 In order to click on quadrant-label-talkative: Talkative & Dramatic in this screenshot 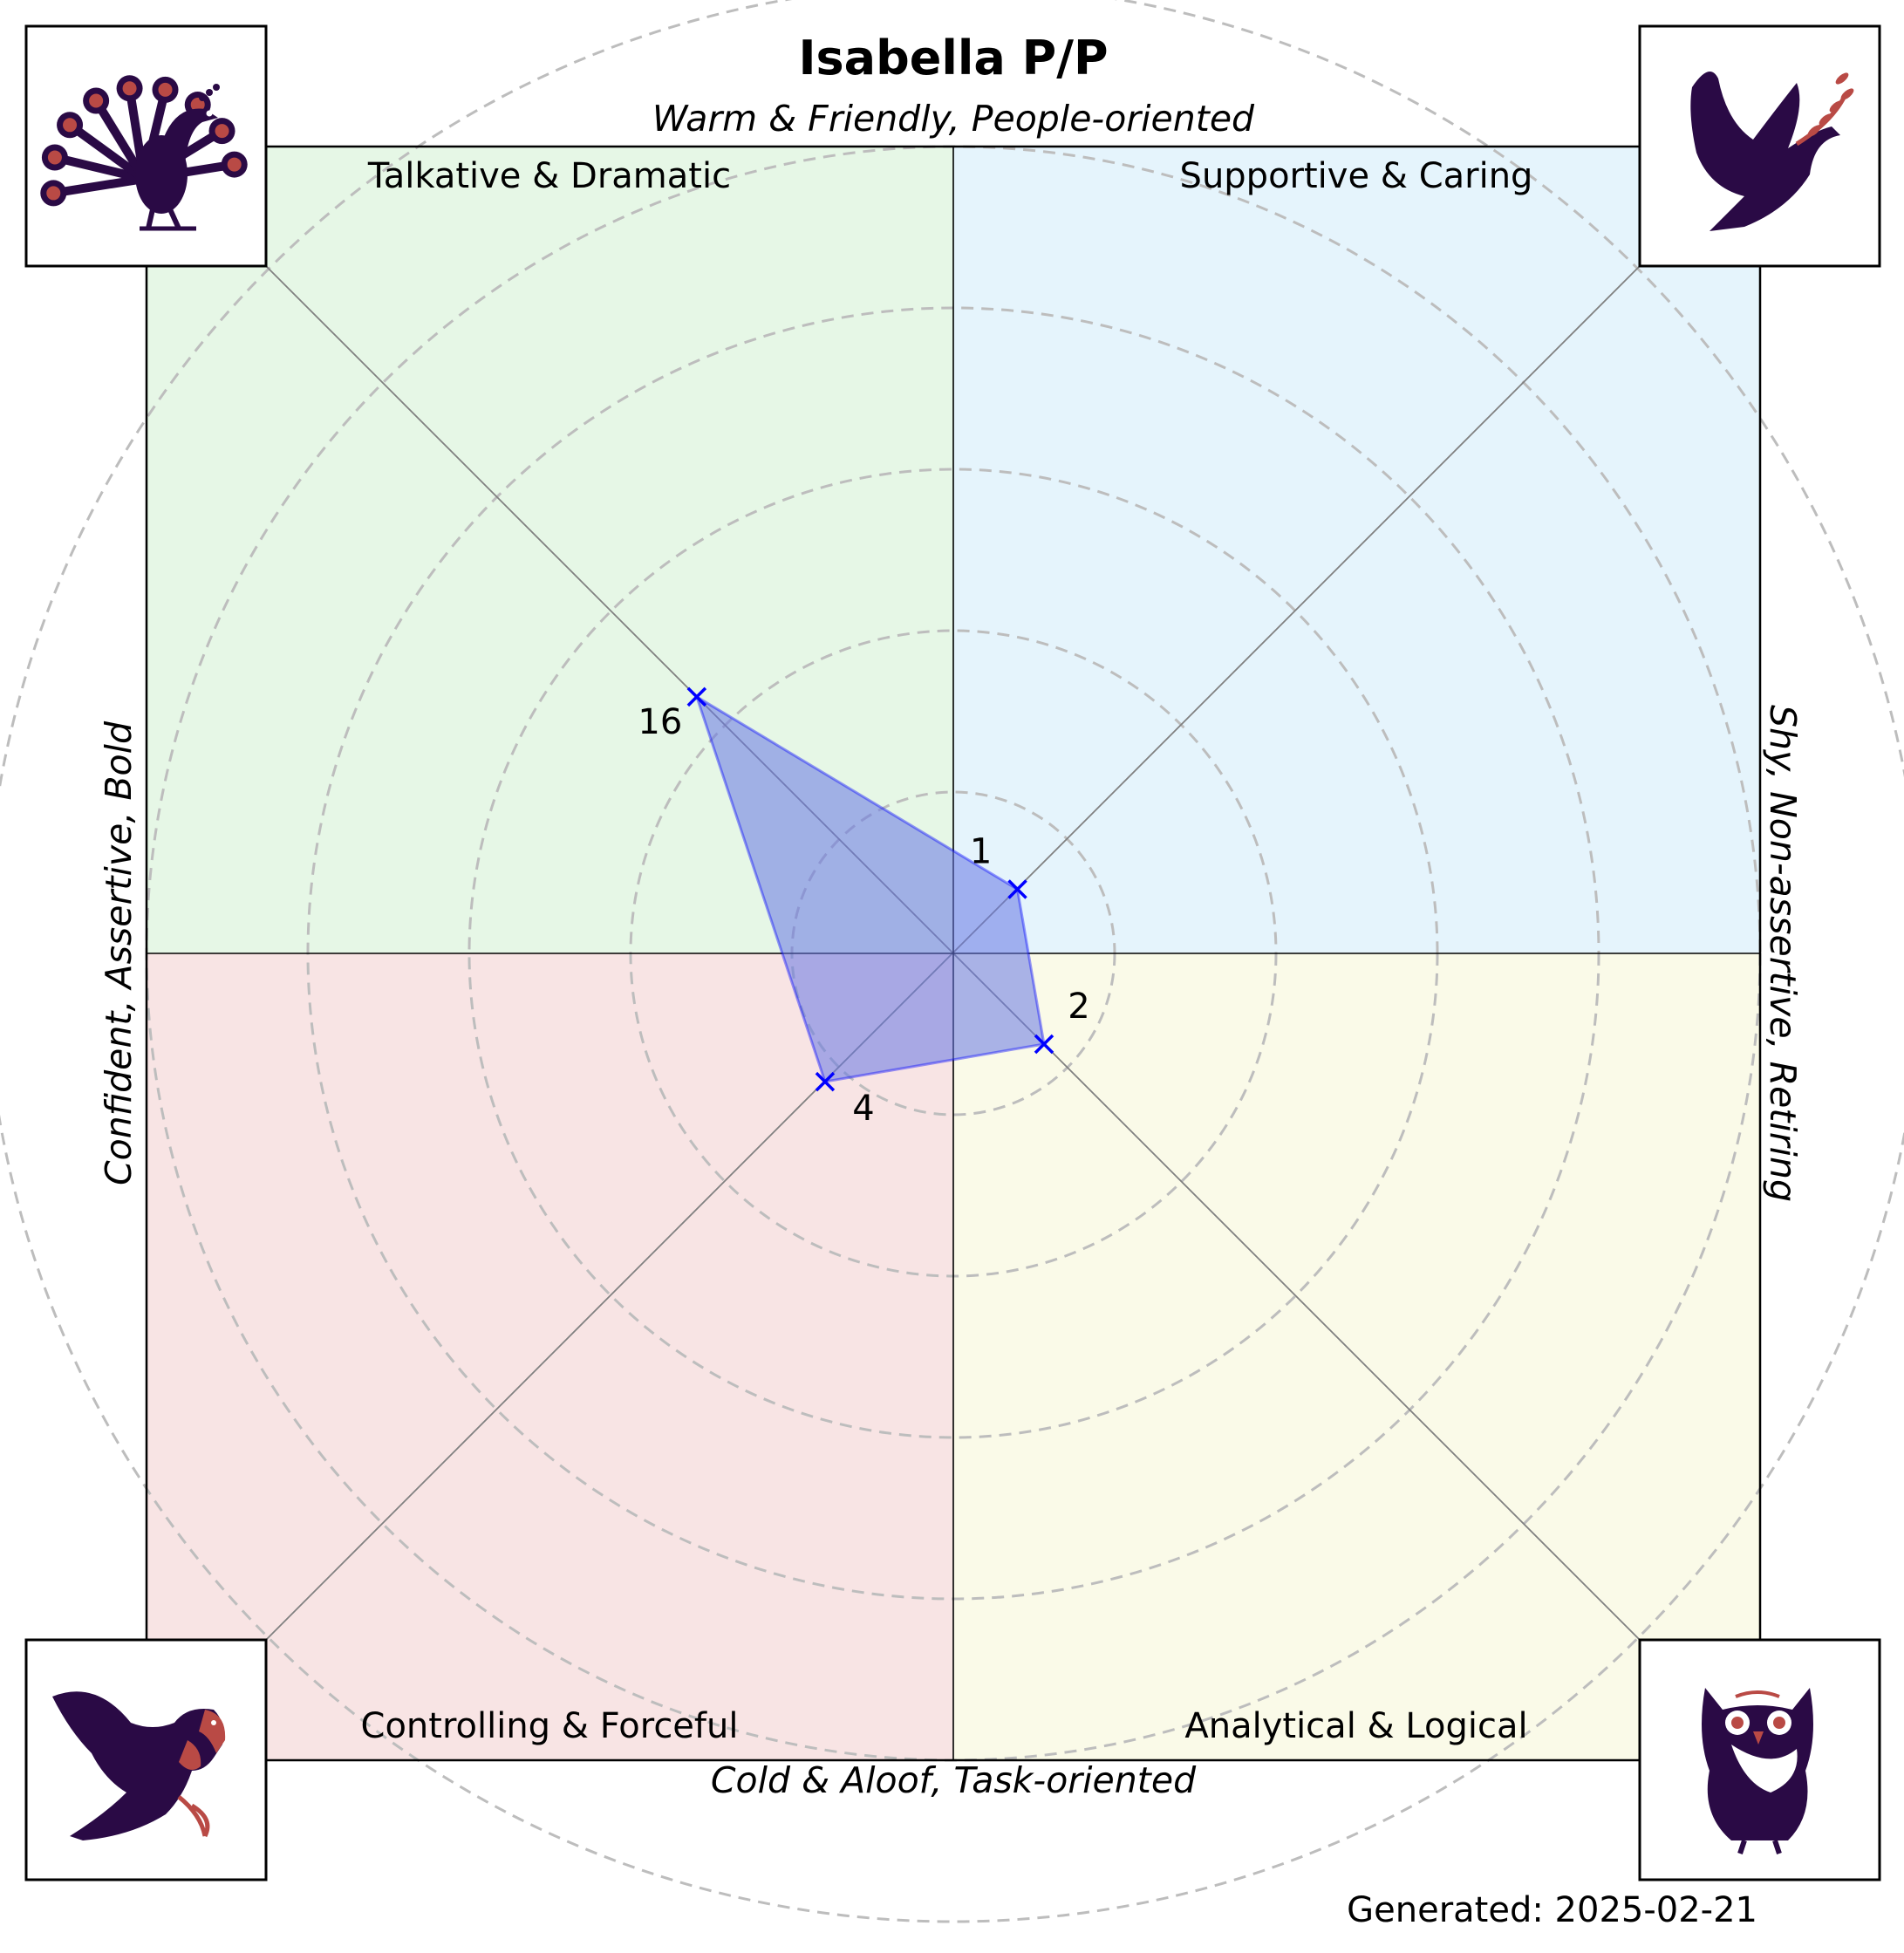, I will do `click(549, 176)`.